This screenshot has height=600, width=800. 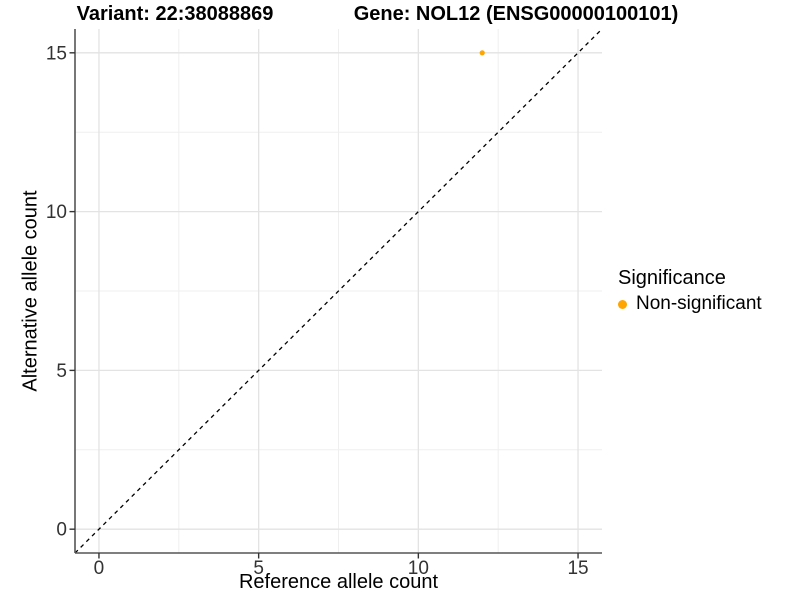 I want to click on y-tick-label: 10, so click(x=56, y=212).